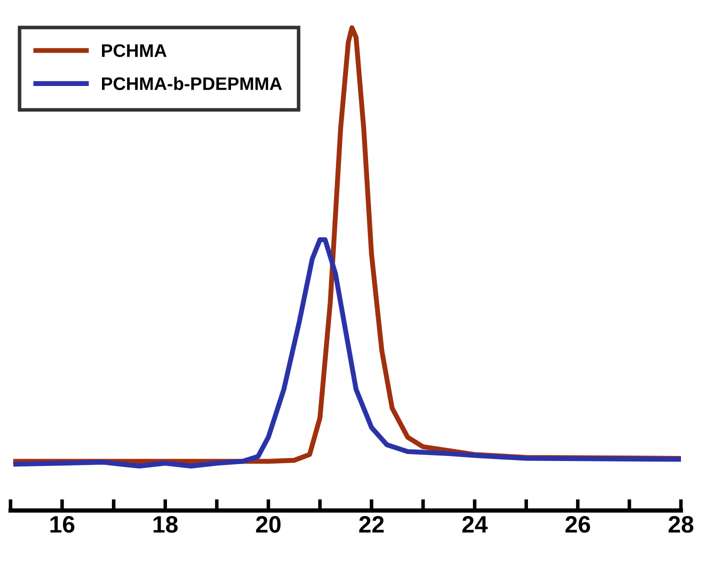 The width and height of the screenshot is (702, 561). What do you see at coordinates (134, 50) in the screenshot?
I see `legend-label: PCHMA` at bounding box center [134, 50].